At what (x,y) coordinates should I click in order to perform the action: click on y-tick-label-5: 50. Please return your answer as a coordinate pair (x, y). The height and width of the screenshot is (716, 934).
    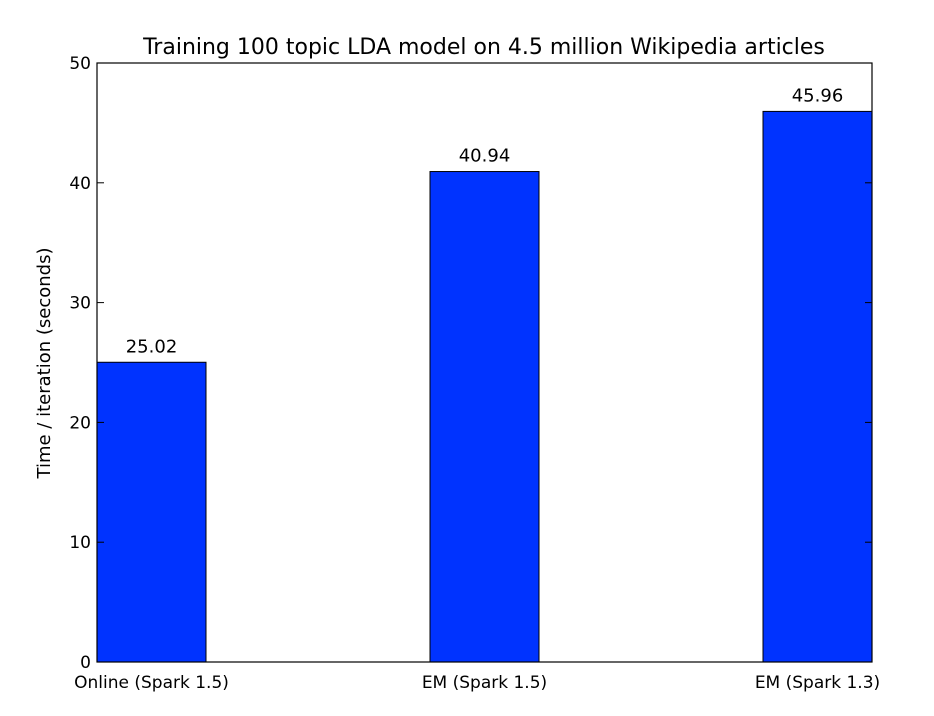
    Looking at the image, I should click on (80, 64).